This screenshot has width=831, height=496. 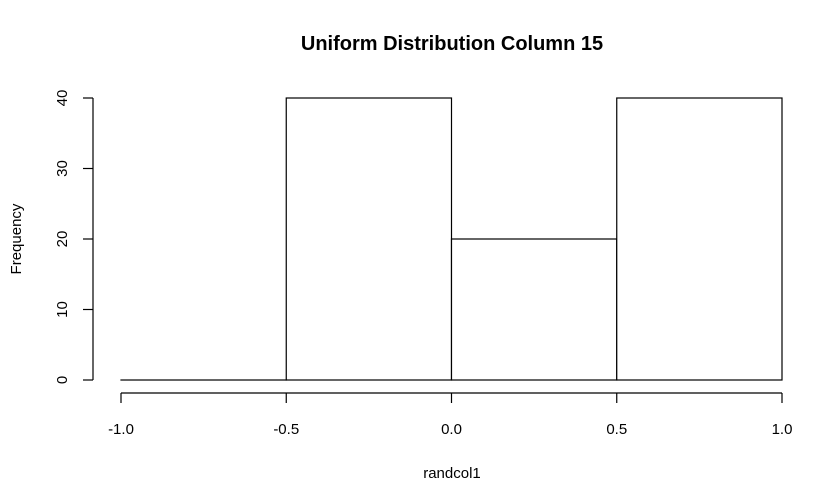 I want to click on x-axis: -1.0 -0.5 0.0 0.5 1.0, so click(x=450, y=415).